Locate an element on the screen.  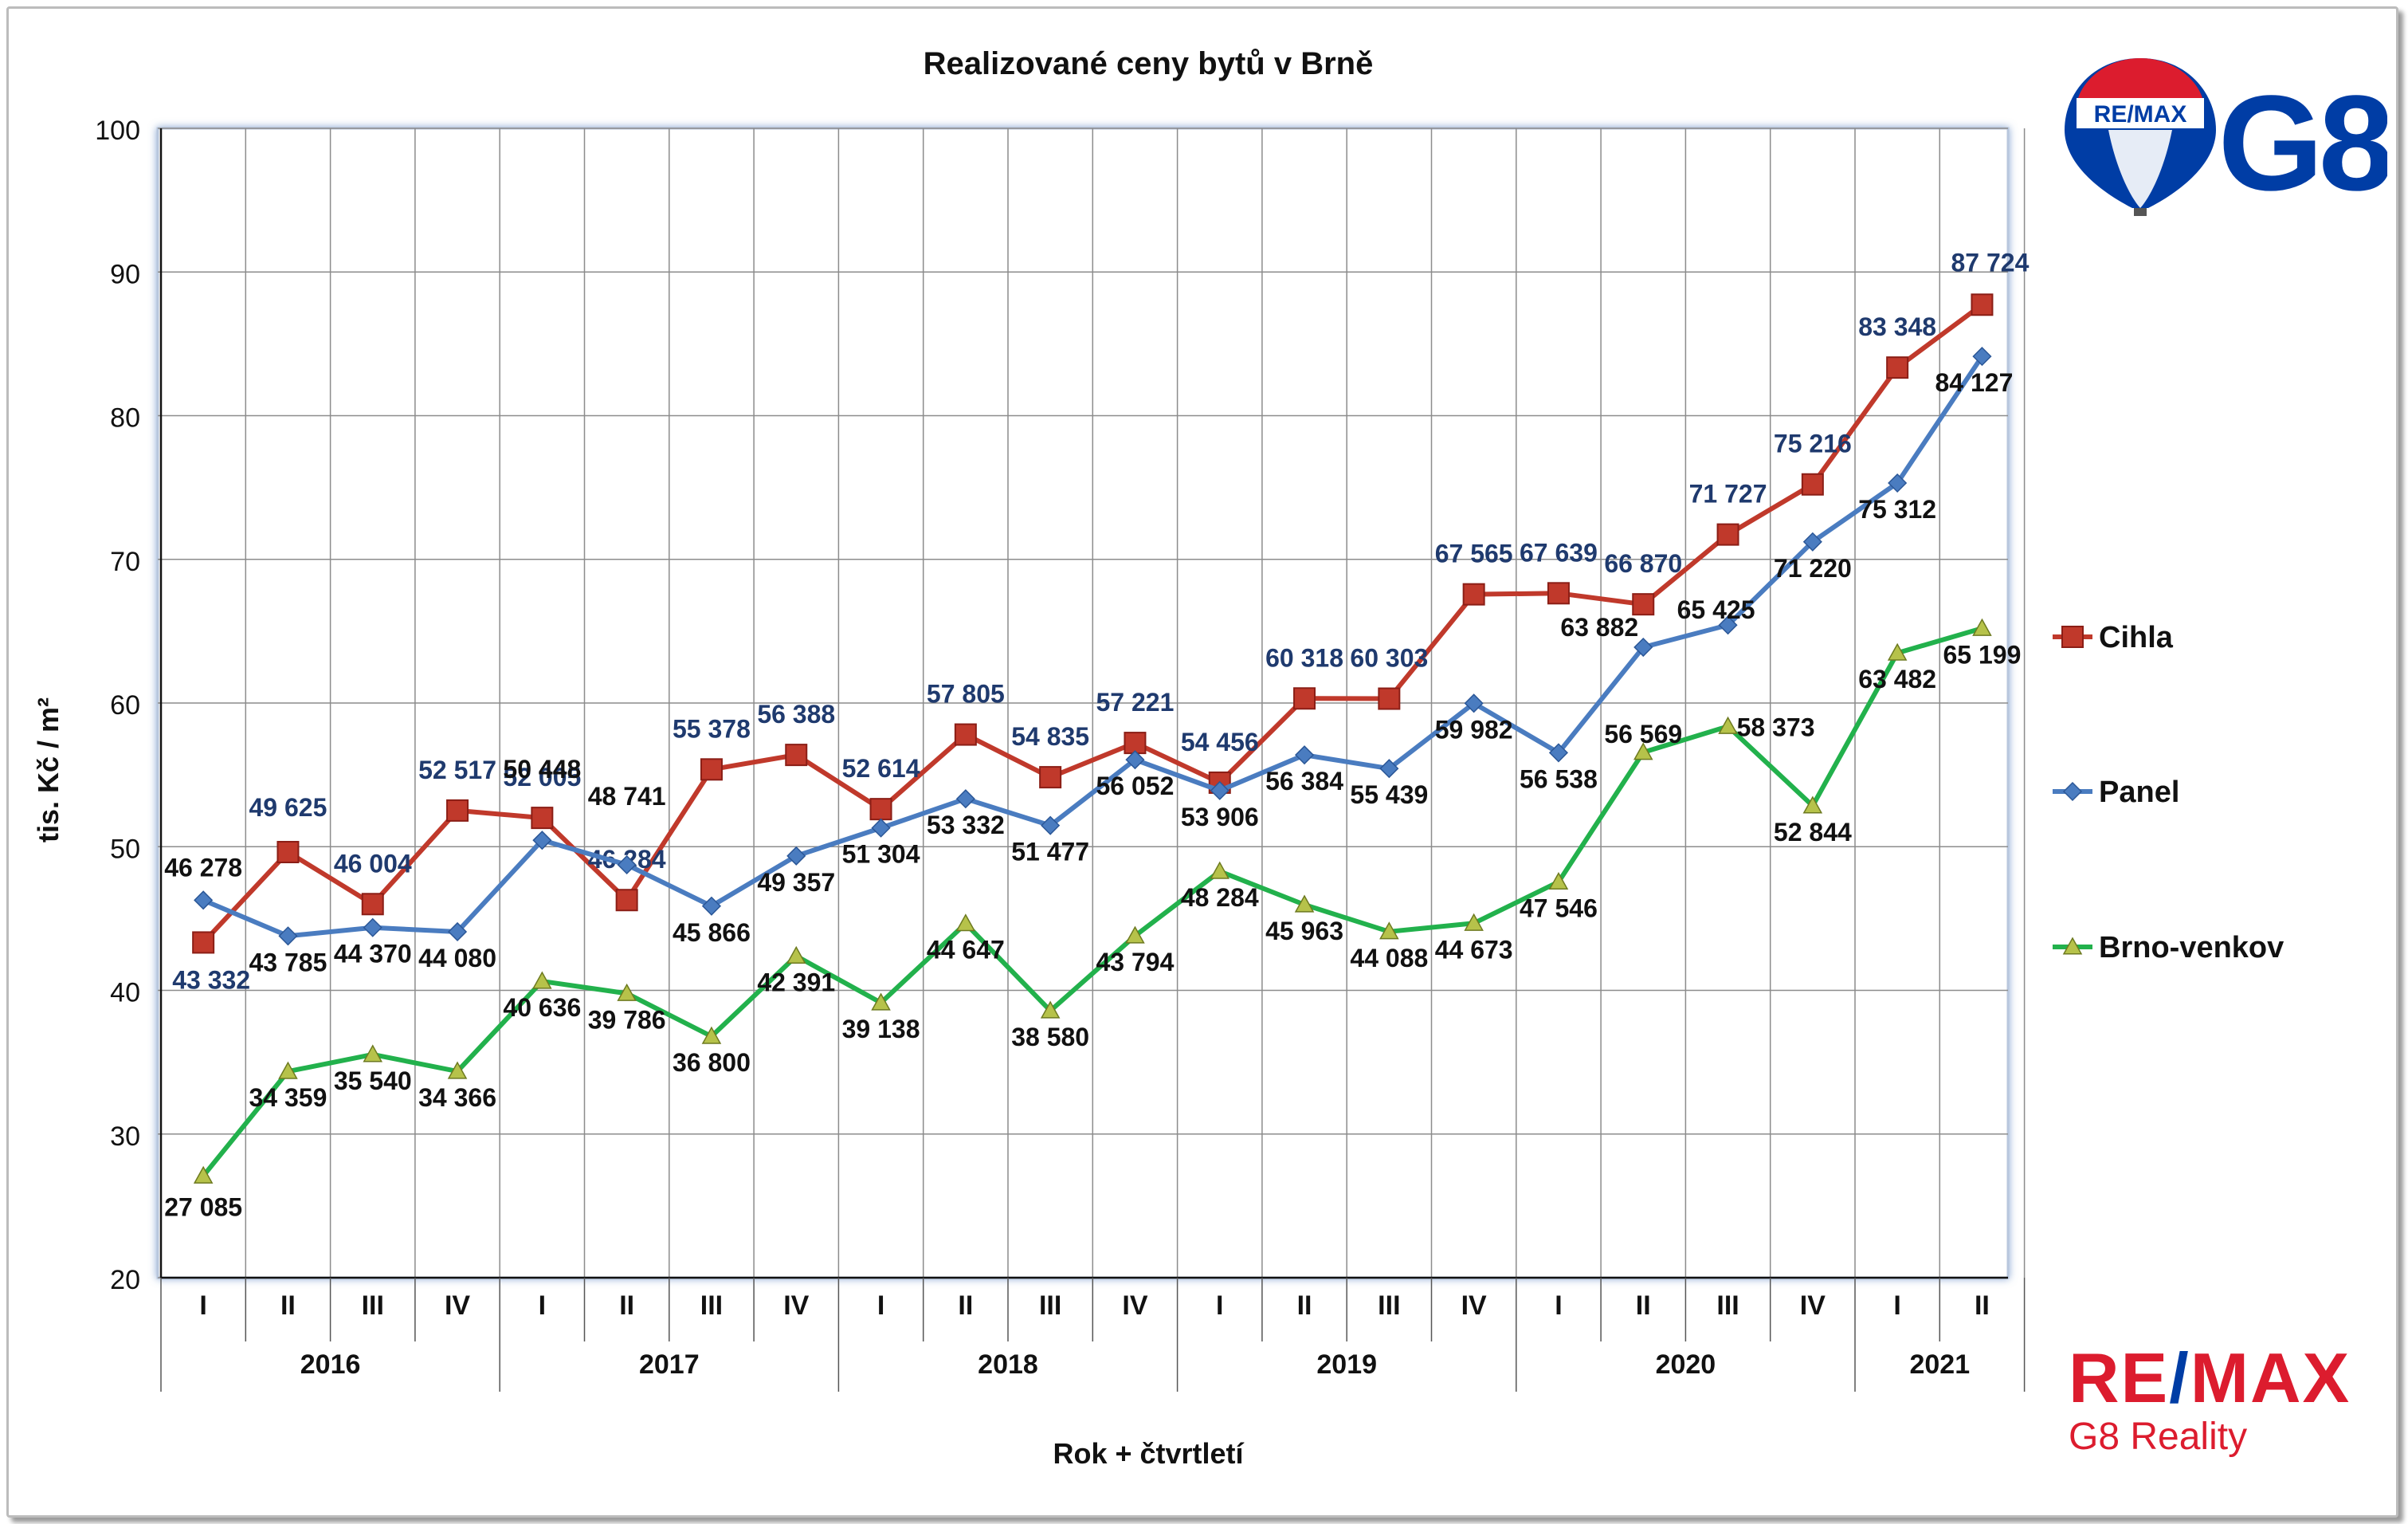
data-label: 60 318 is located at coordinates (1304, 658).